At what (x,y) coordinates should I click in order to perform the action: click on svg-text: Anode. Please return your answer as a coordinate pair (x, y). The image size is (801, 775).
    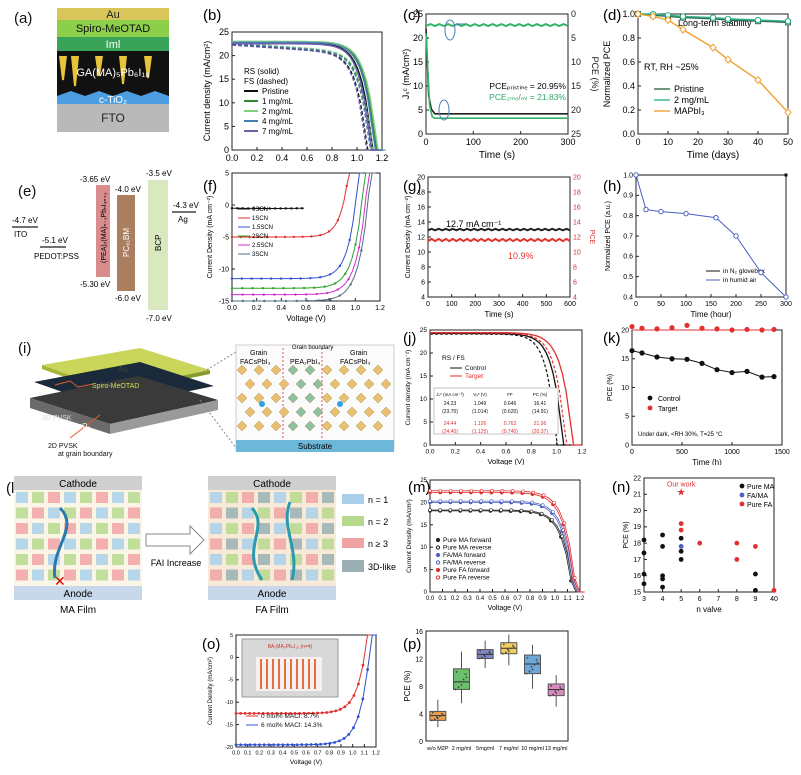
    Looking at the image, I should click on (78, 594).